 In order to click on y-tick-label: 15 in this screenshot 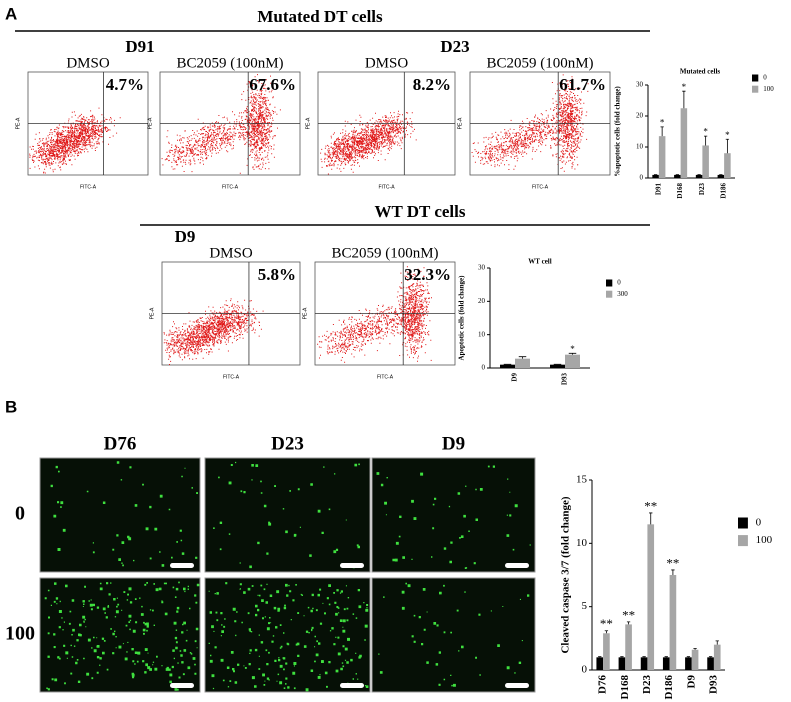, I will do `click(582, 480)`.